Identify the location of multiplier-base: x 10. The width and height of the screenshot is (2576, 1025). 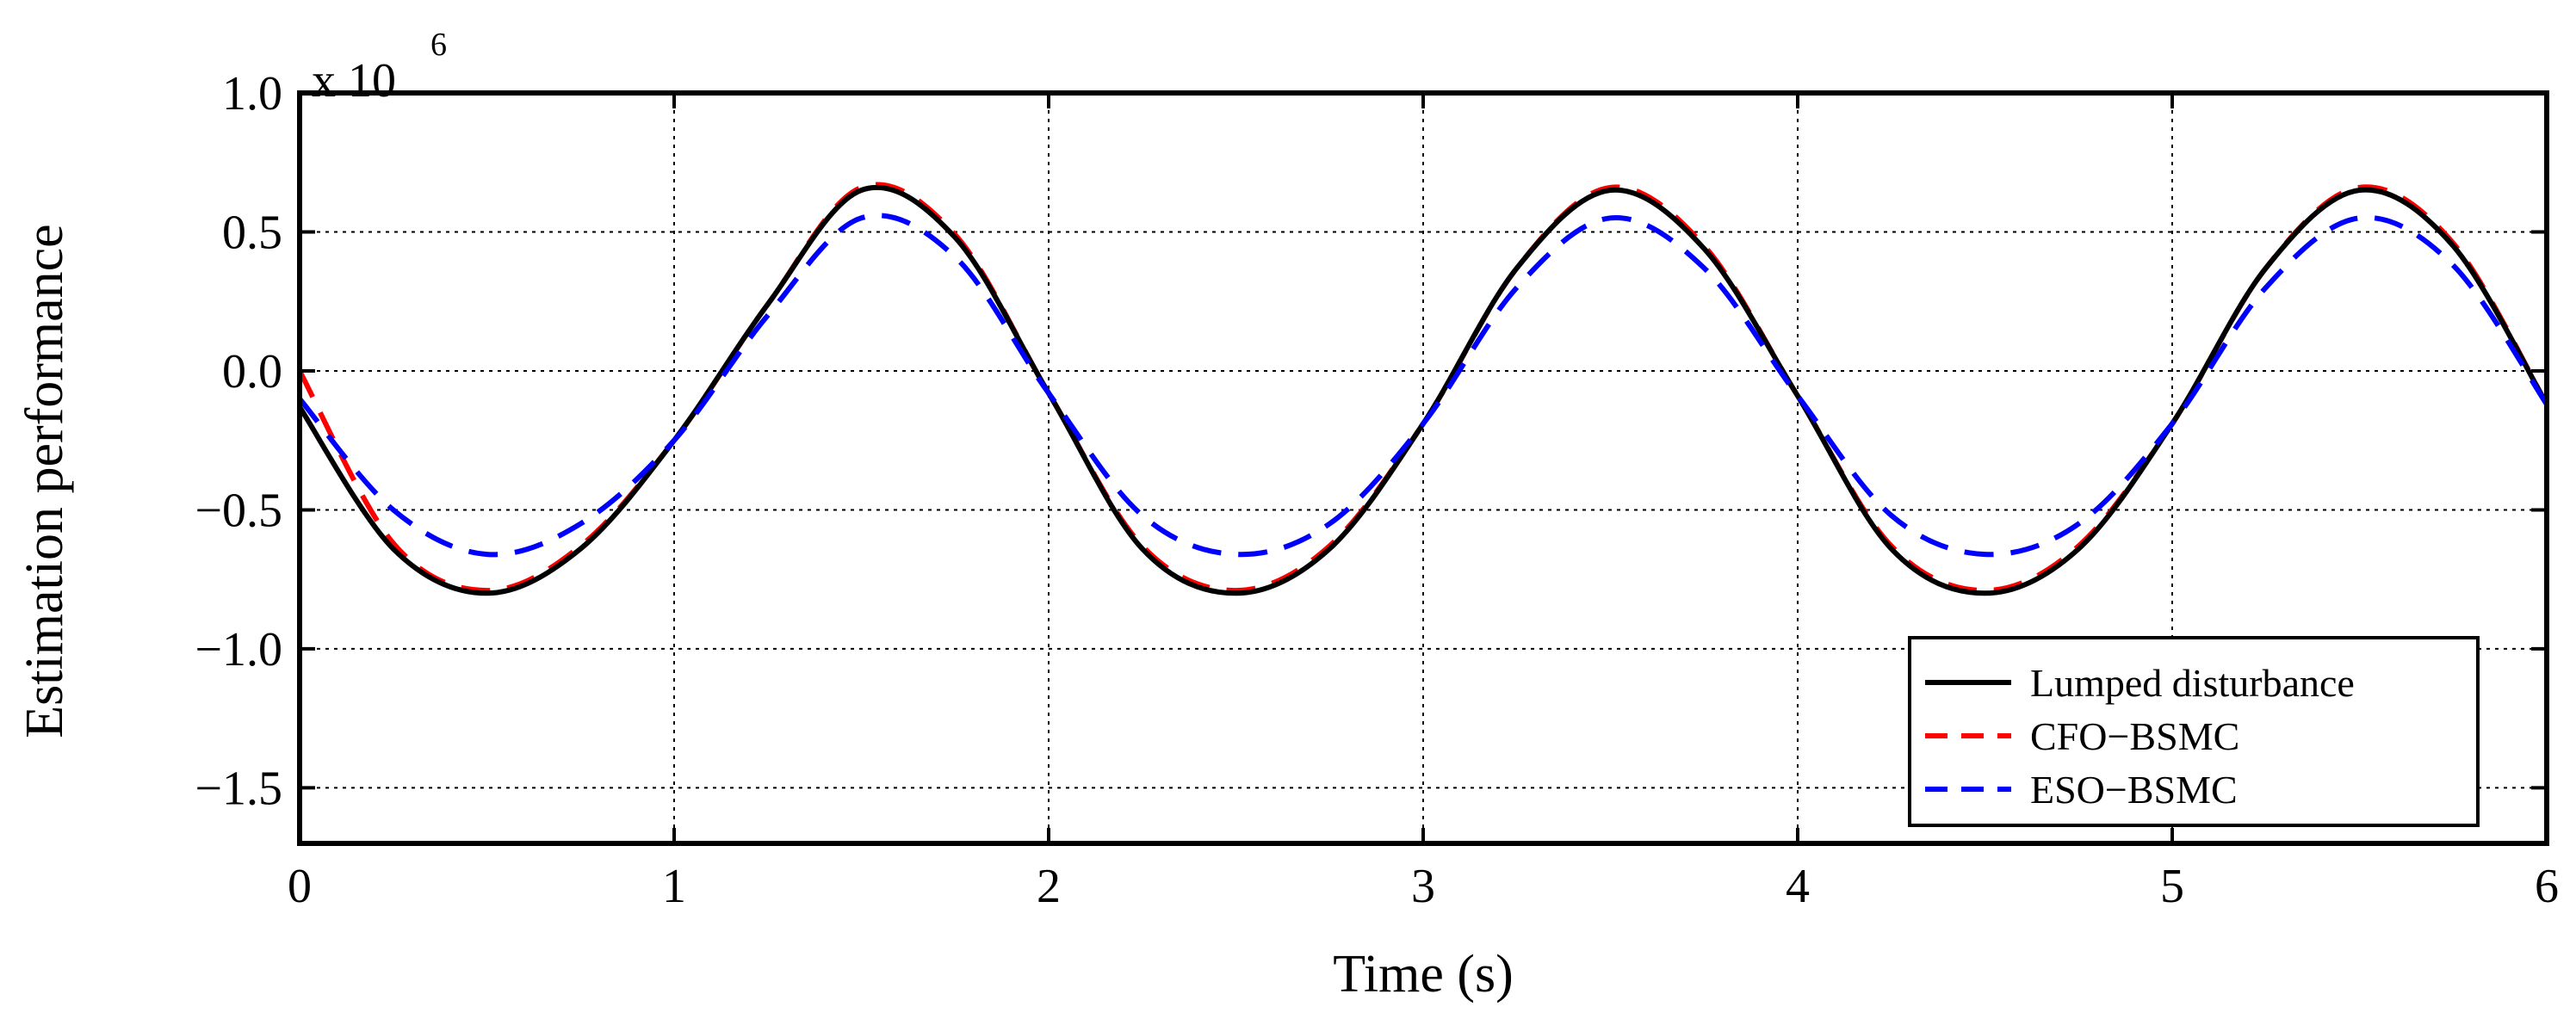
(354, 81).